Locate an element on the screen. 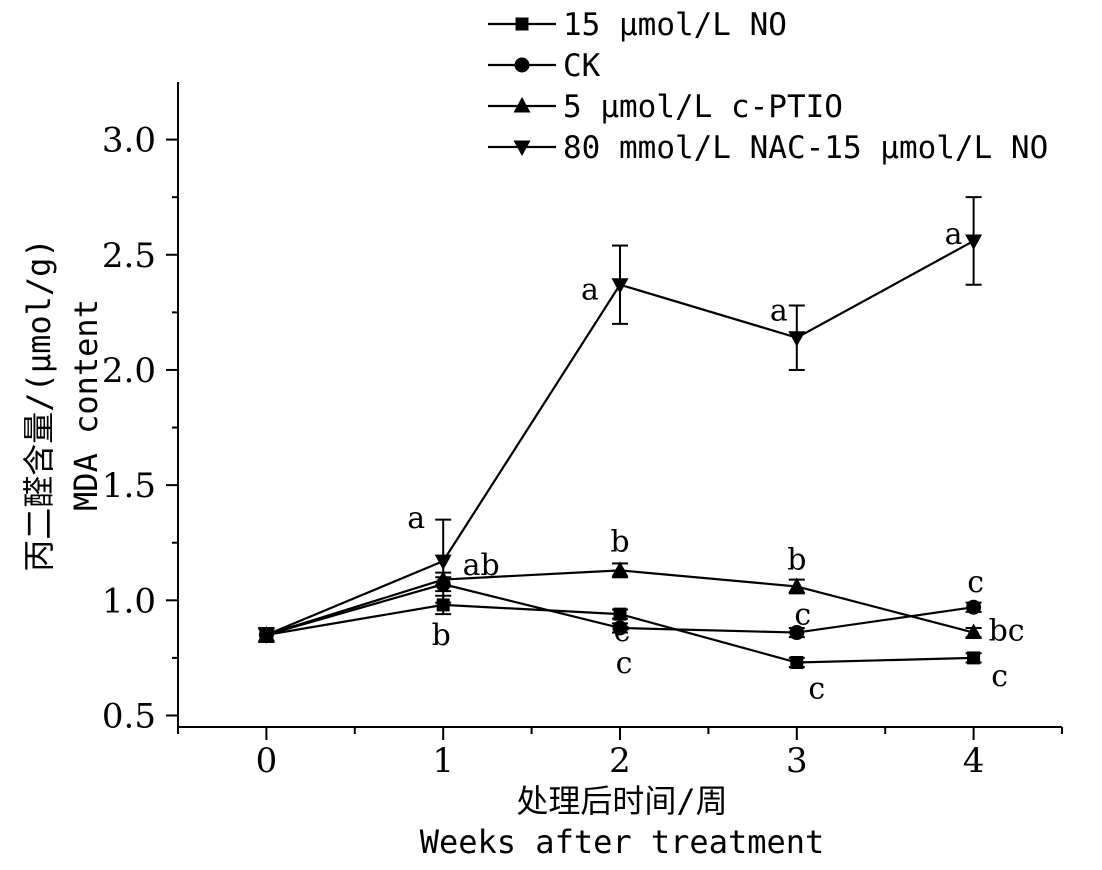 This screenshot has height=870, width=1102. significance-letter: bc is located at coordinates (1007, 631).